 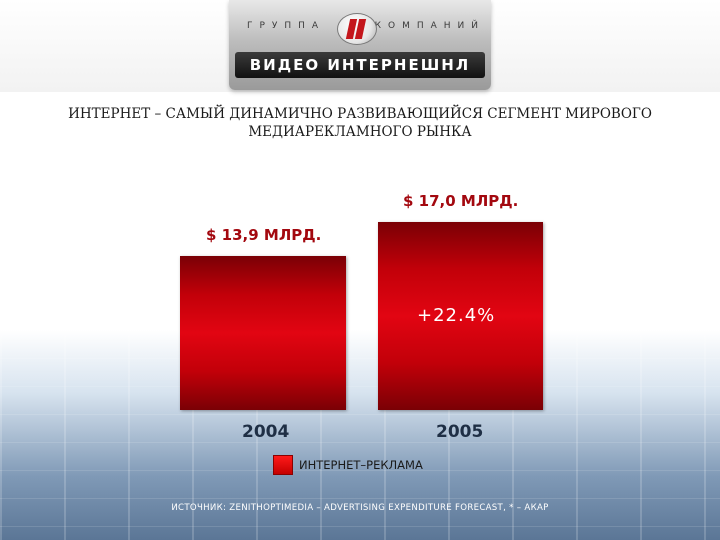 I want to click on chart-legend: ИНТЕРНЕТ–РЕКЛАМА, so click(x=348, y=465).